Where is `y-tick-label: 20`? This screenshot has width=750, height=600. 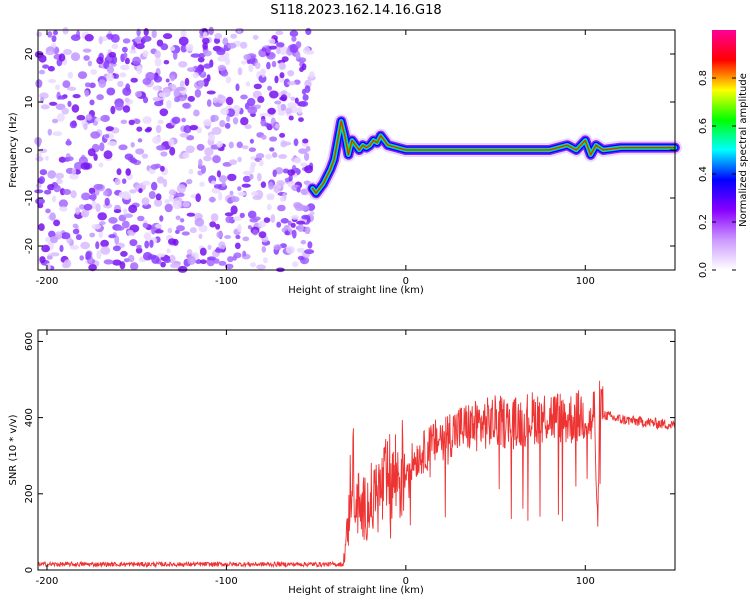 y-tick-label: 20 is located at coordinates (29, 54).